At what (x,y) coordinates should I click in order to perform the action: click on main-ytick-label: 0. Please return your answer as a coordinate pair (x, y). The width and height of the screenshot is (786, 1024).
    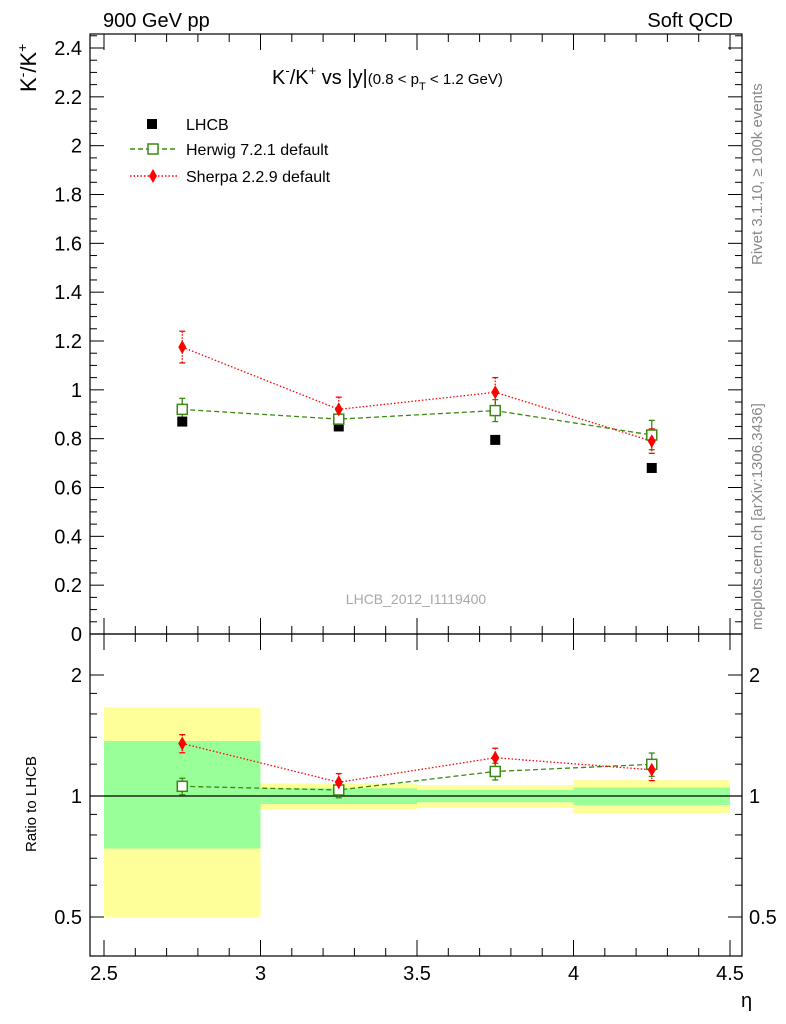
    Looking at the image, I should click on (76, 635).